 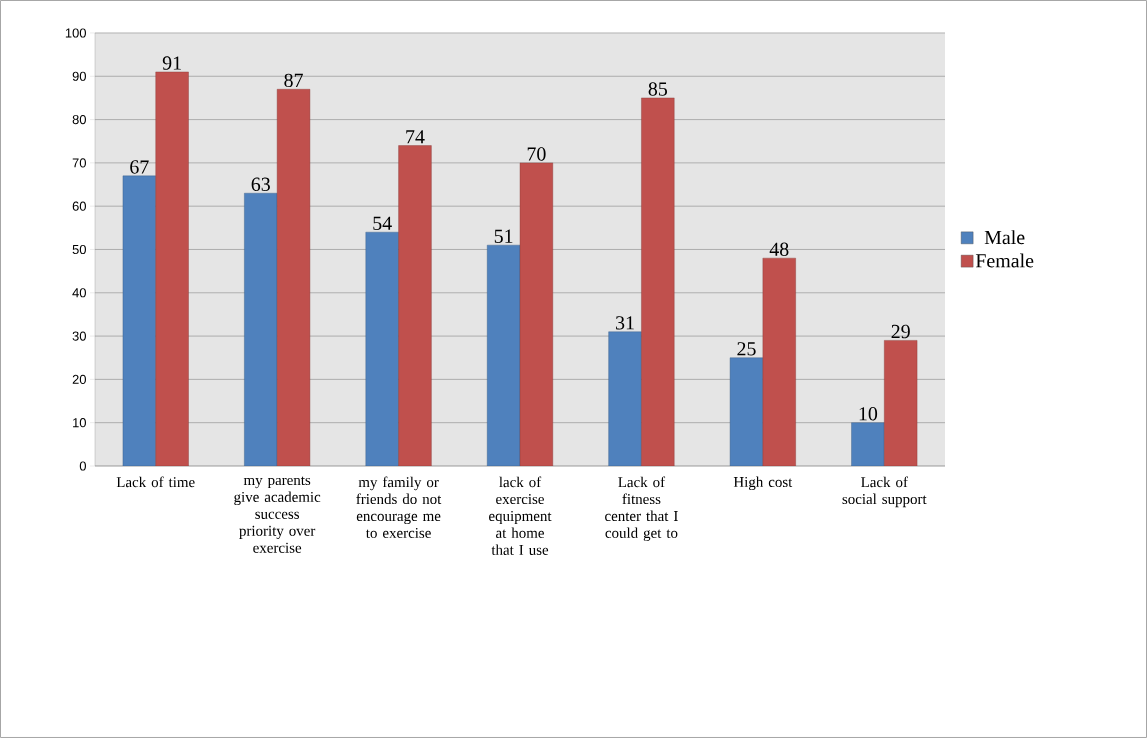 What do you see at coordinates (79, 76) in the screenshot?
I see `y-tick-label: 90` at bounding box center [79, 76].